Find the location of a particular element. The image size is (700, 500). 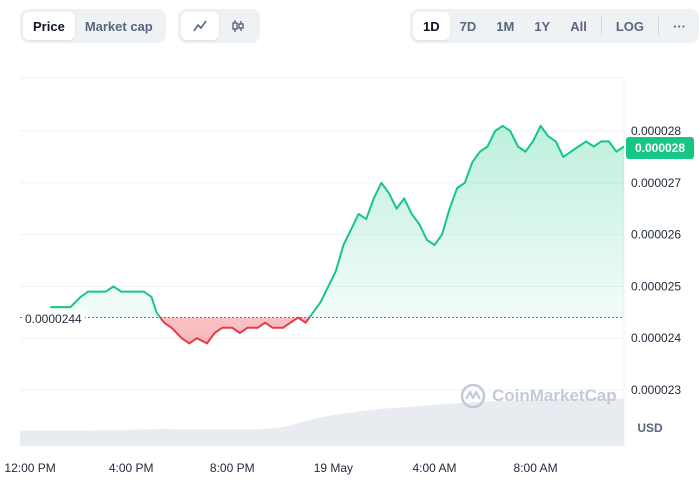

current-price-tag: 0.000028 is located at coordinates (660, 148).